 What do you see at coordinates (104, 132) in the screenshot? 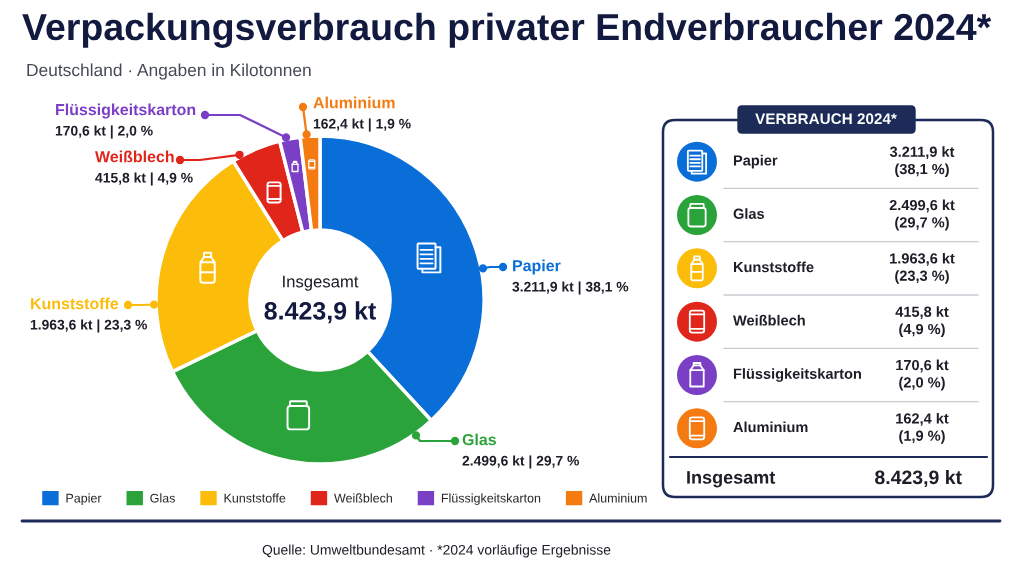
I see `data-label: 170,6 kt | 2,0 %` at bounding box center [104, 132].